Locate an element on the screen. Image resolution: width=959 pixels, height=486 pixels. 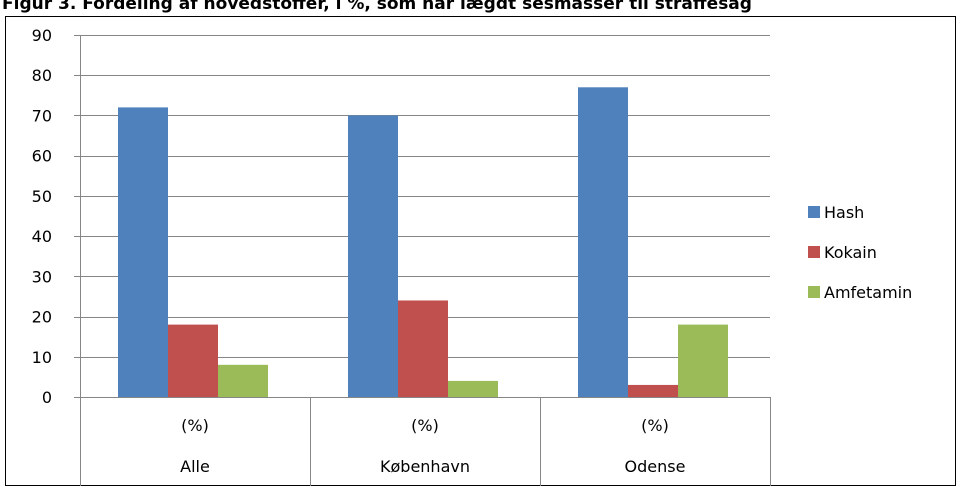
category-label: Alle is located at coordinates (195, 466).